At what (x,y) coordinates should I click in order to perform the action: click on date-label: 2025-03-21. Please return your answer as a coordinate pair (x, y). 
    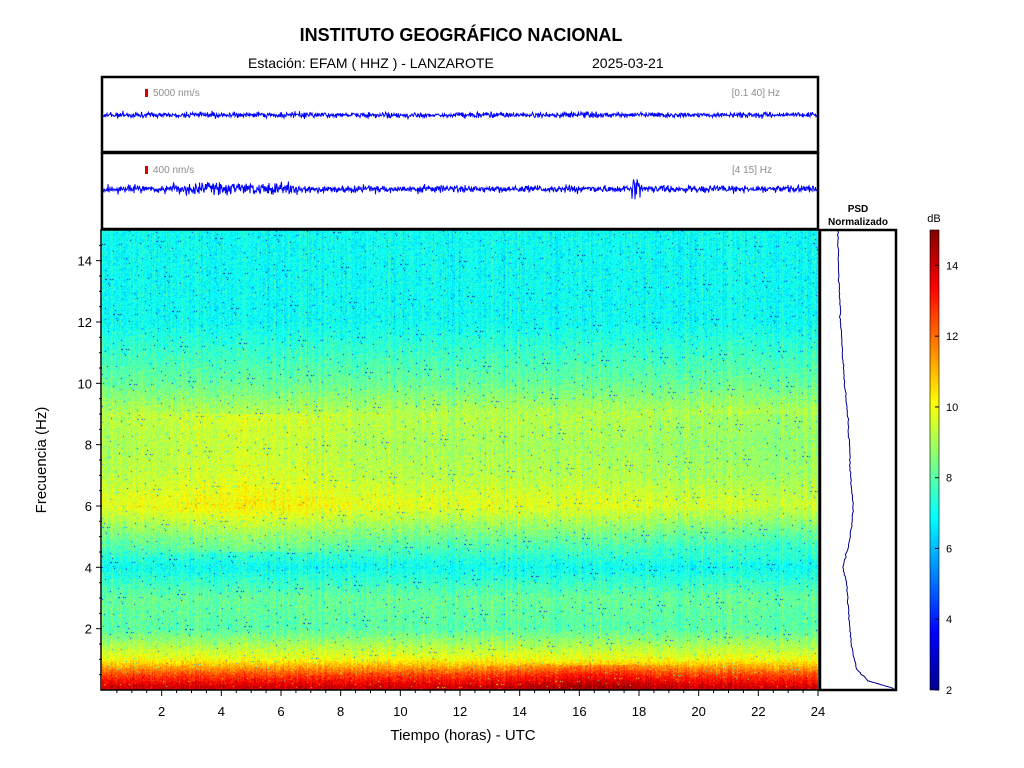
    Looking at the image, I should click on (628, 63).